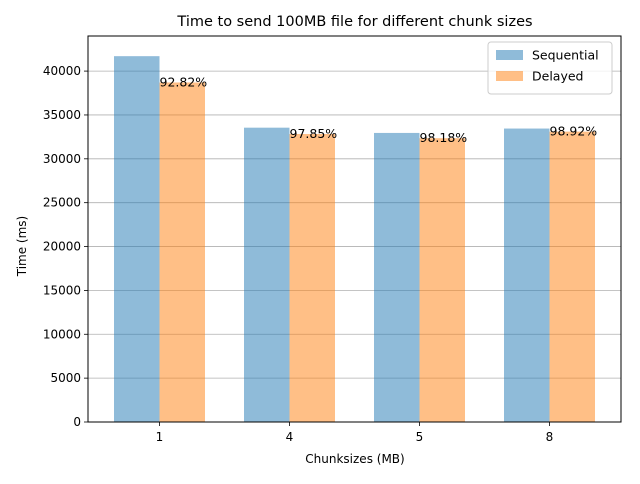  What do you see at coordinates (184, 81) in the screenshot?
I see `bar-annotation: 92.82%` at bounding box center [184, 81].